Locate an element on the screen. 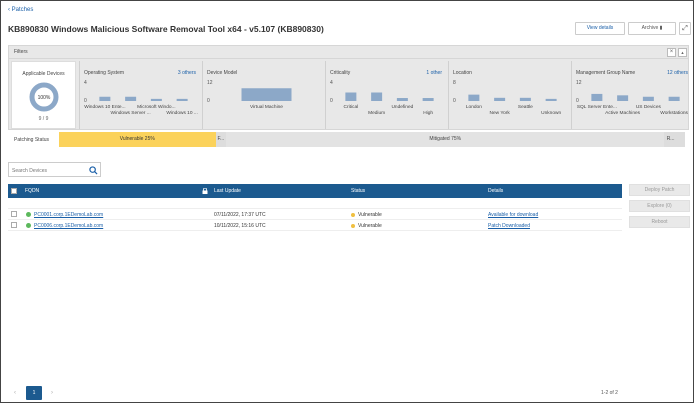  deploy-patch-button: Deploy Patch is located at coordinates (659, 190).